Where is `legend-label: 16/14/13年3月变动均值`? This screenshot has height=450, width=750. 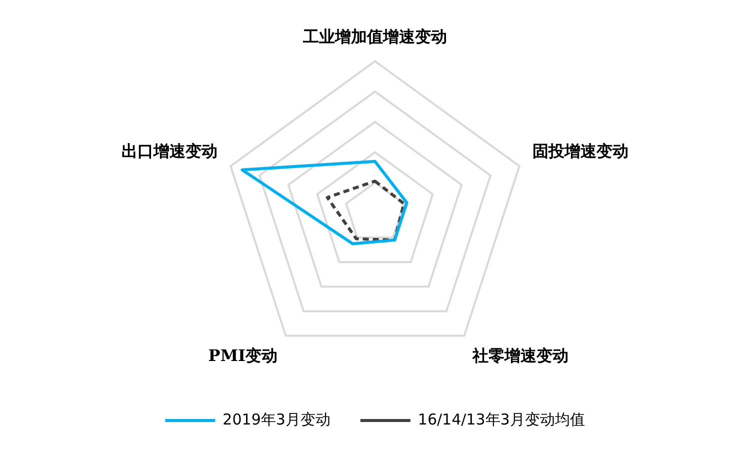 legend-label: 16/14/13年3月变动均值 is located at coordinates (501, 419).